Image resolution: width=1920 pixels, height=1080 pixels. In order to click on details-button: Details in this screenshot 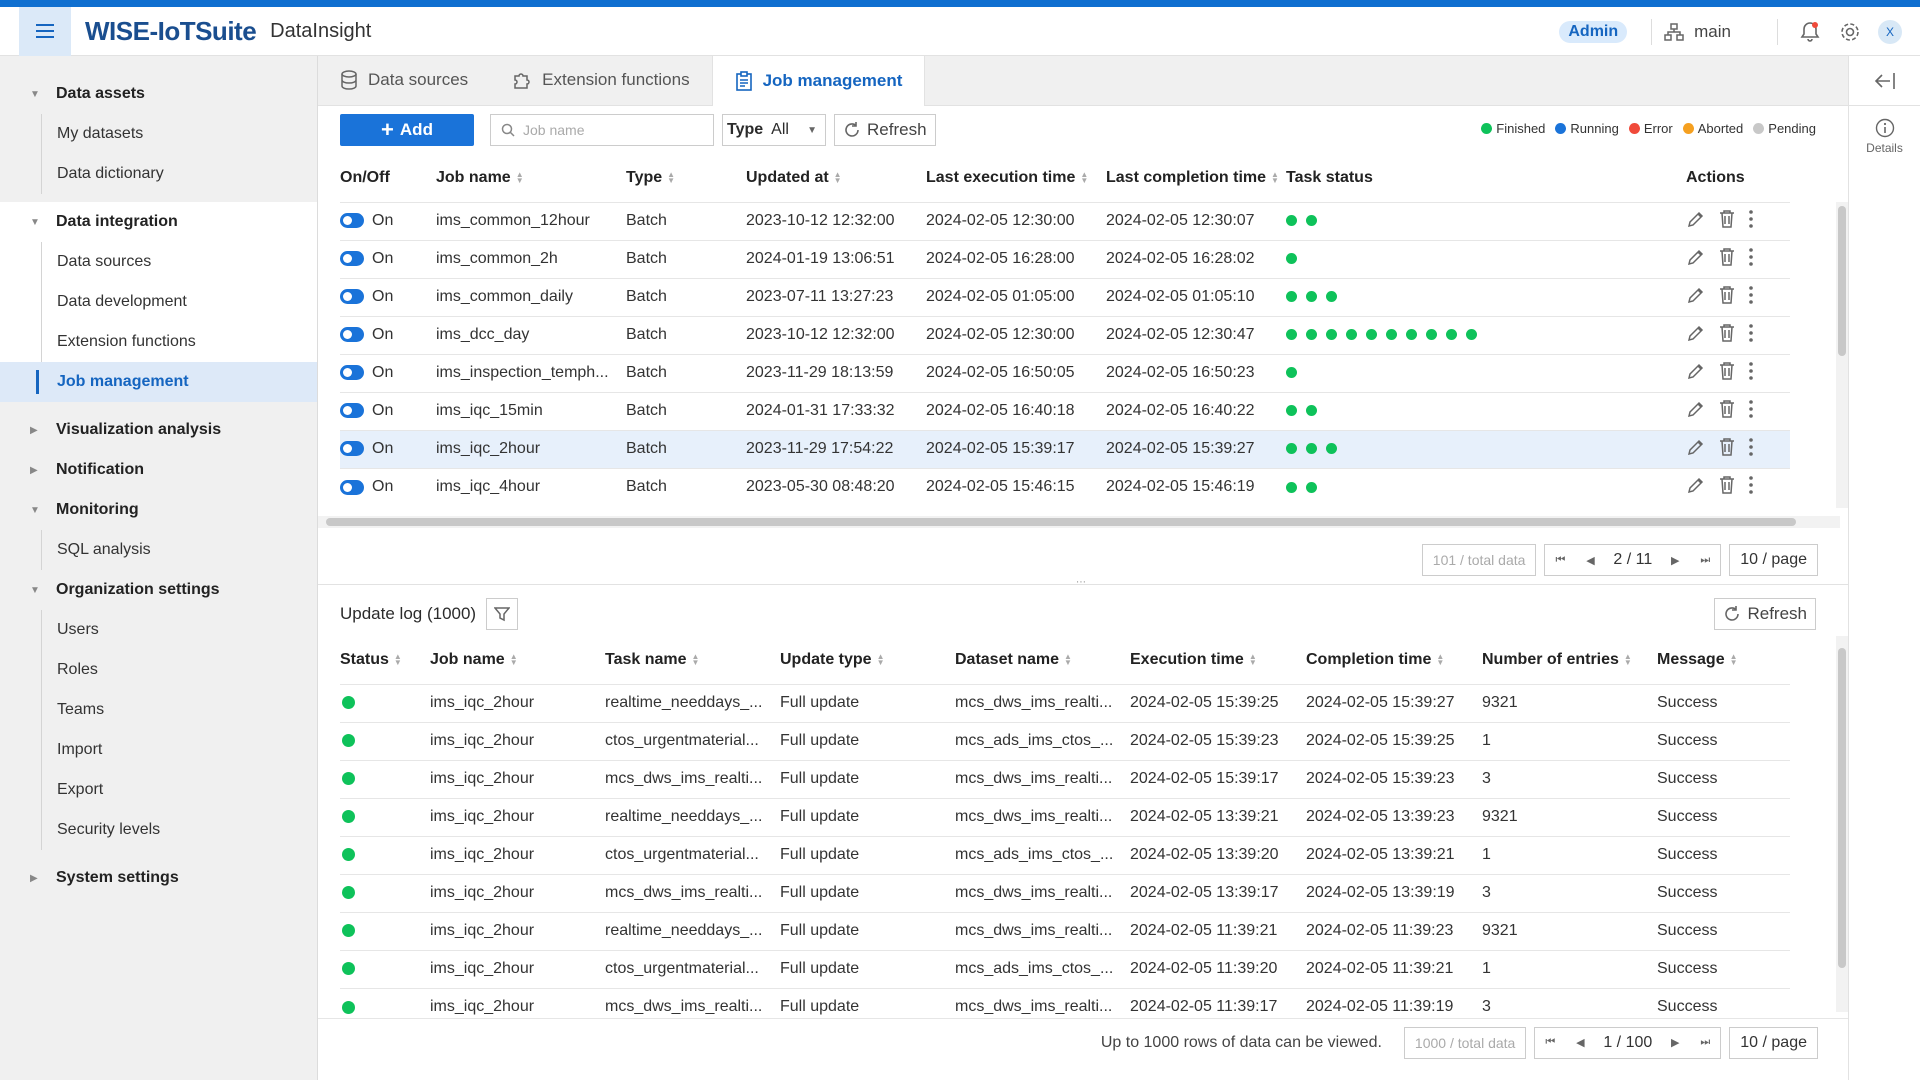, I will do `click(1884, 130)`.